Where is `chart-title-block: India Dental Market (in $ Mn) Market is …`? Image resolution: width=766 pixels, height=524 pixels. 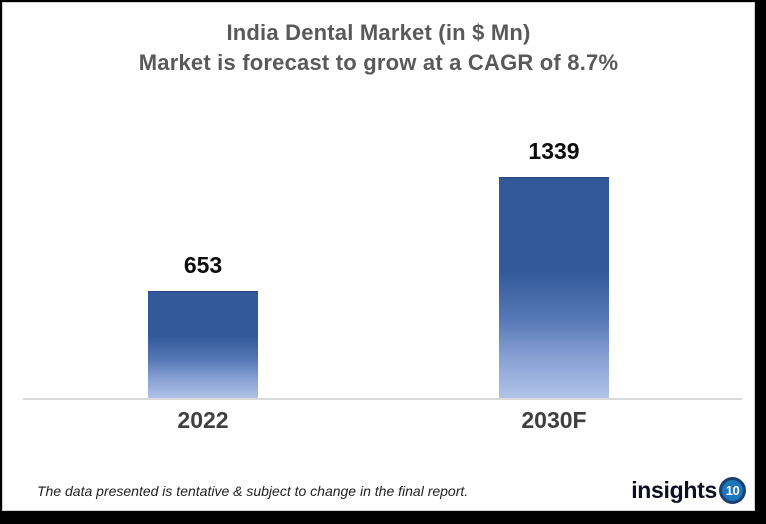
chart-title-block: India Dental Market (in $ Mn) Market is … is located at coordinates (378, 48).